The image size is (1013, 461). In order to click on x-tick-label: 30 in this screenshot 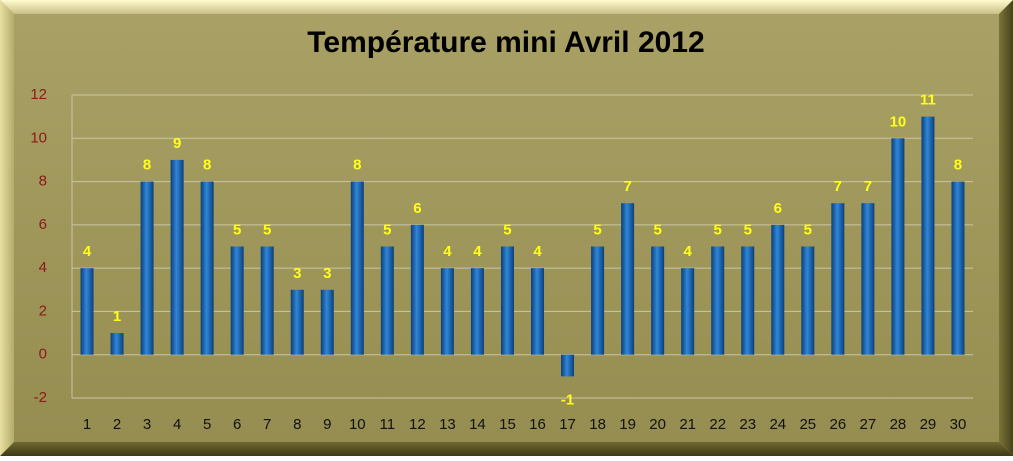, I will do `click(958, 424)`.